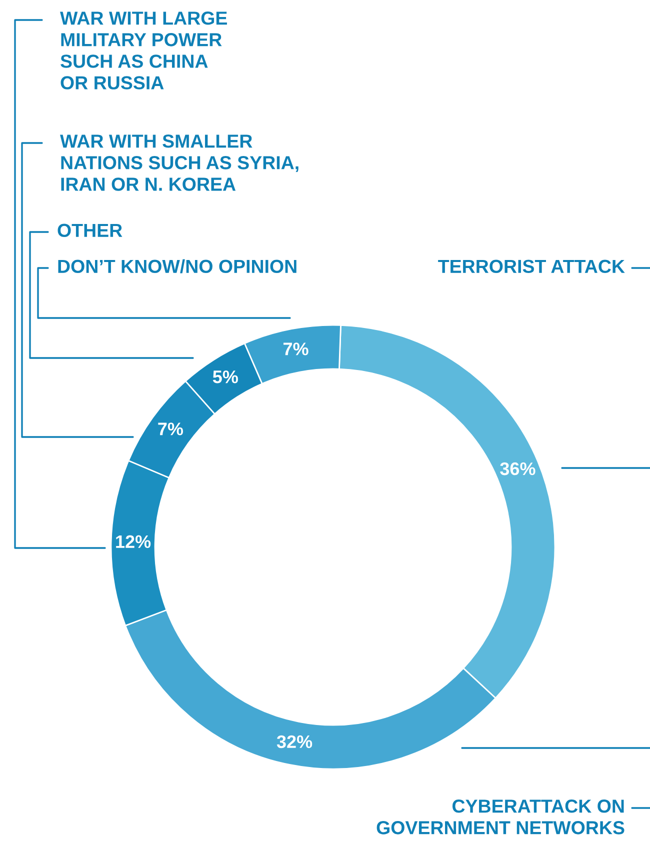  I want to click on slice-label: DON’T KNOW/NO OPINION, so click(177, 266).